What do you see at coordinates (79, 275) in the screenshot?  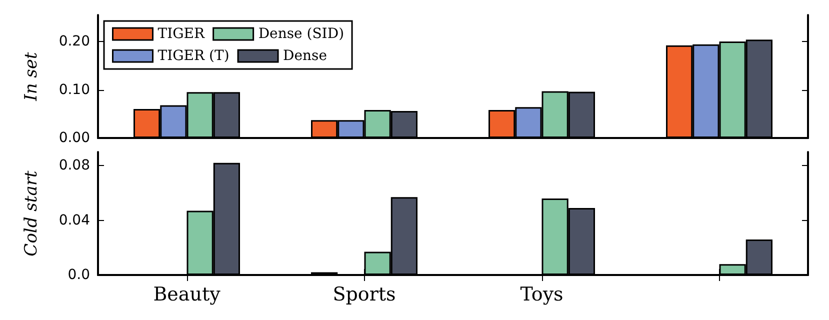 I see `y-tick-label: 0.0` at bounding box center [79, 275].